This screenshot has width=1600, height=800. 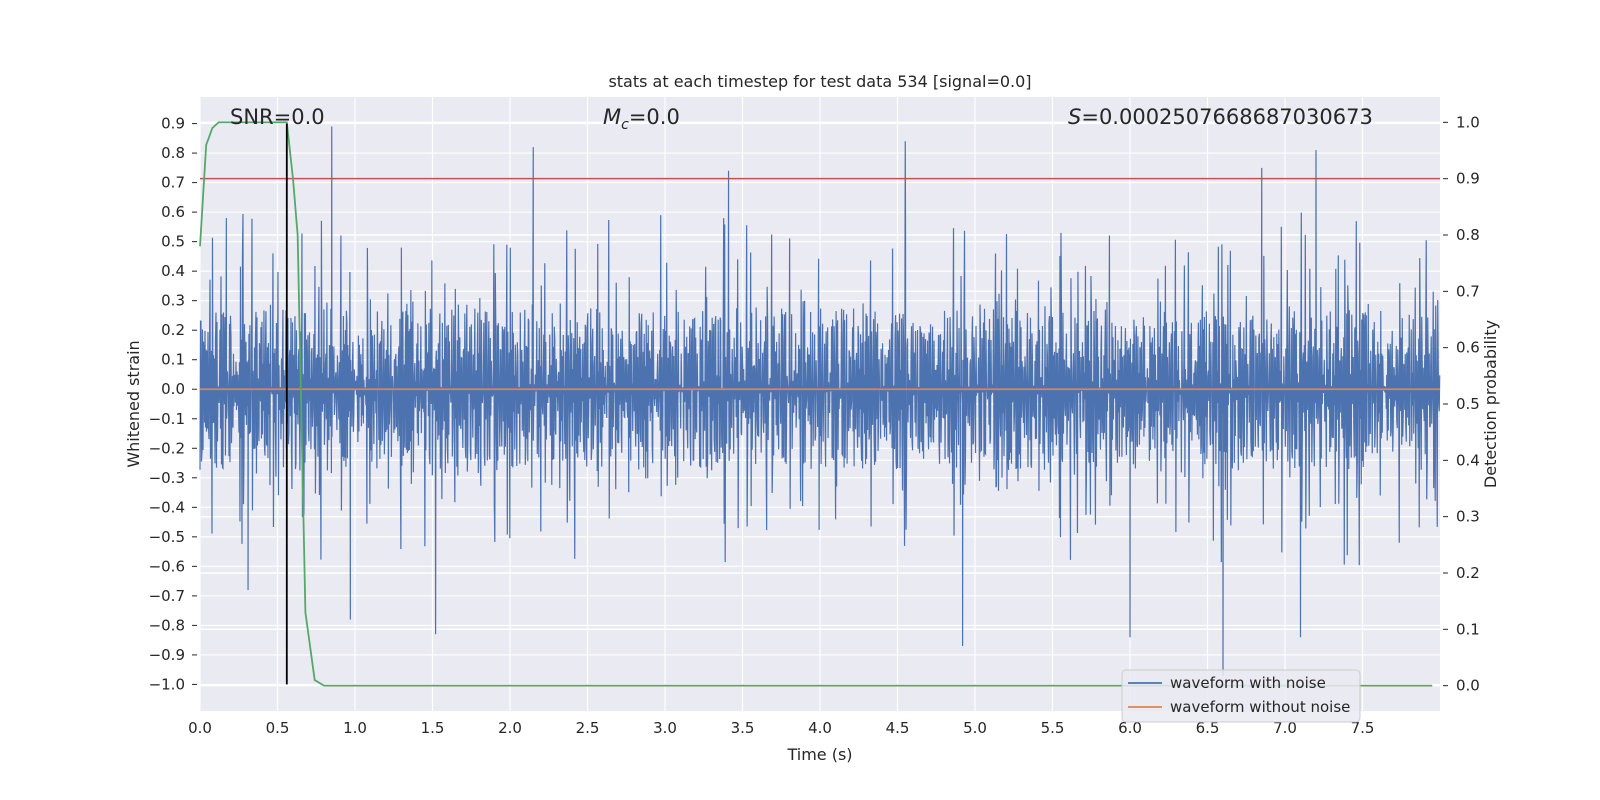 I want to click on y-right-tick-label: 0.0, so click(x=1468, y=686).